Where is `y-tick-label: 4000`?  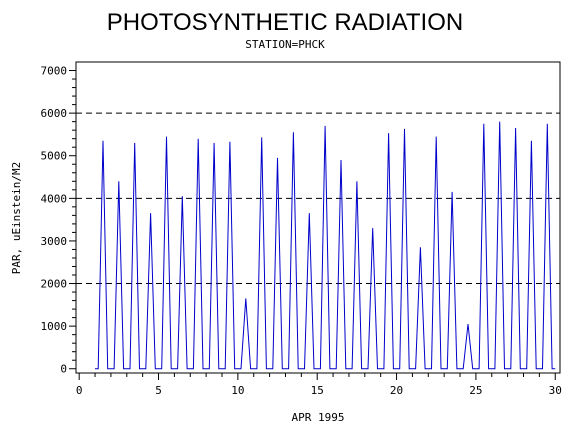
y-tick-label: 4000 is located at coordinates (54, 198).